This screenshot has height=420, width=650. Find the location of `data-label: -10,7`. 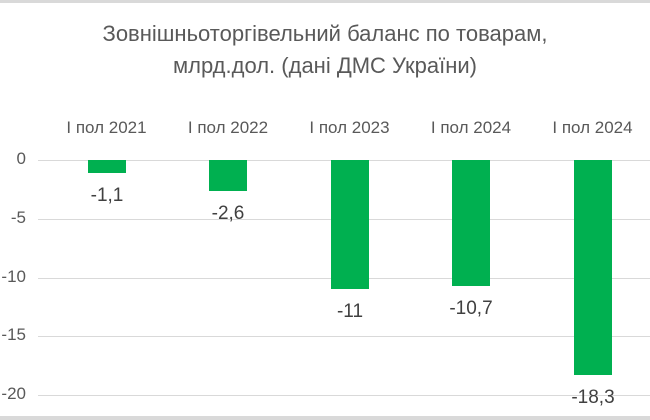

data-label: -10,7 is located at coordinates (471, 308).